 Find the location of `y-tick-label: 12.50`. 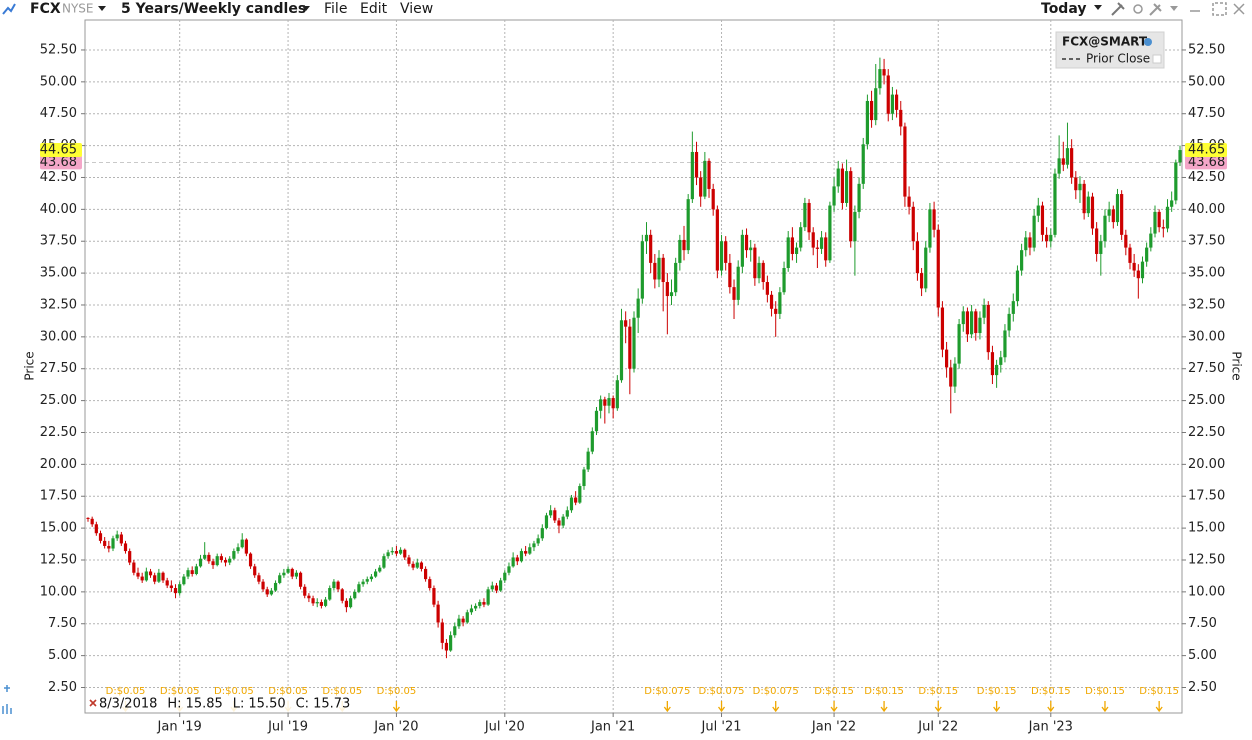

y-tick-label: 12.50 is located at coordinates (58, 559).